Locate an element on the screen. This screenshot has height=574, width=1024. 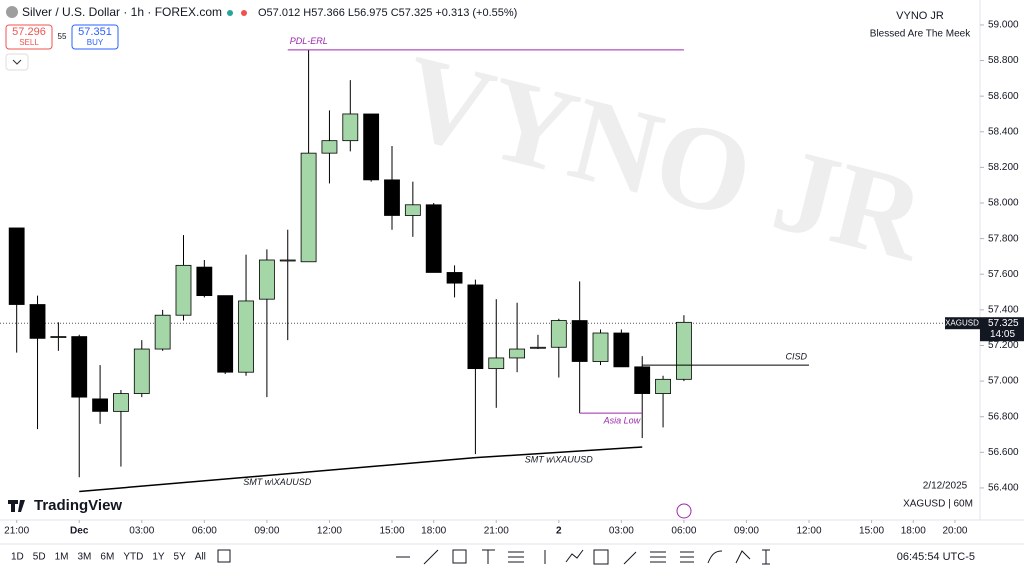
ticker-tag is located at coordinates (962, 323).